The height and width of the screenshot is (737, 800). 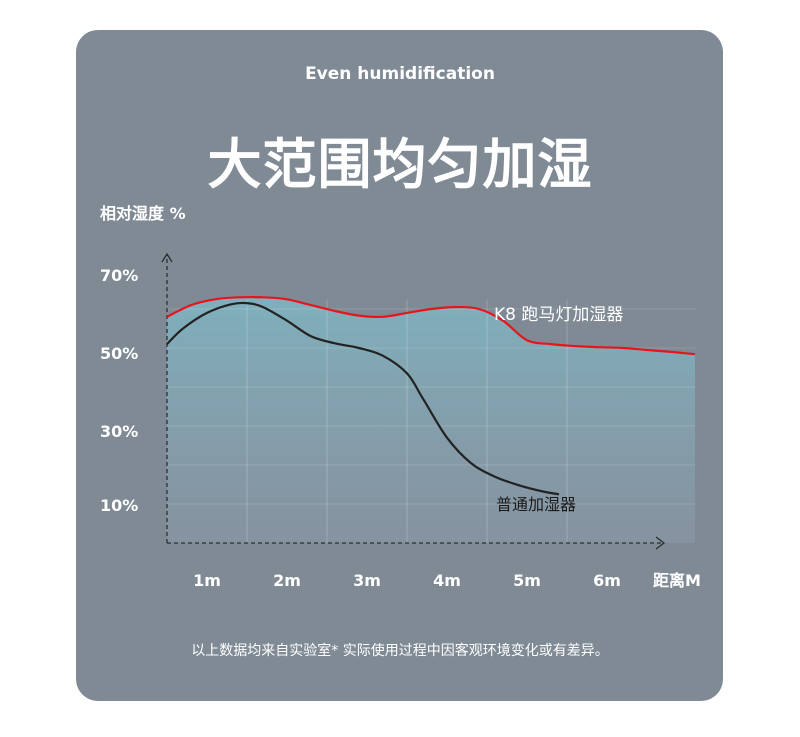 What do you see at coordinates (558, 315) in the screenshot?
I see `series-label-k8: K8 跑马灯加湿器` at bounding box center [558, 315].